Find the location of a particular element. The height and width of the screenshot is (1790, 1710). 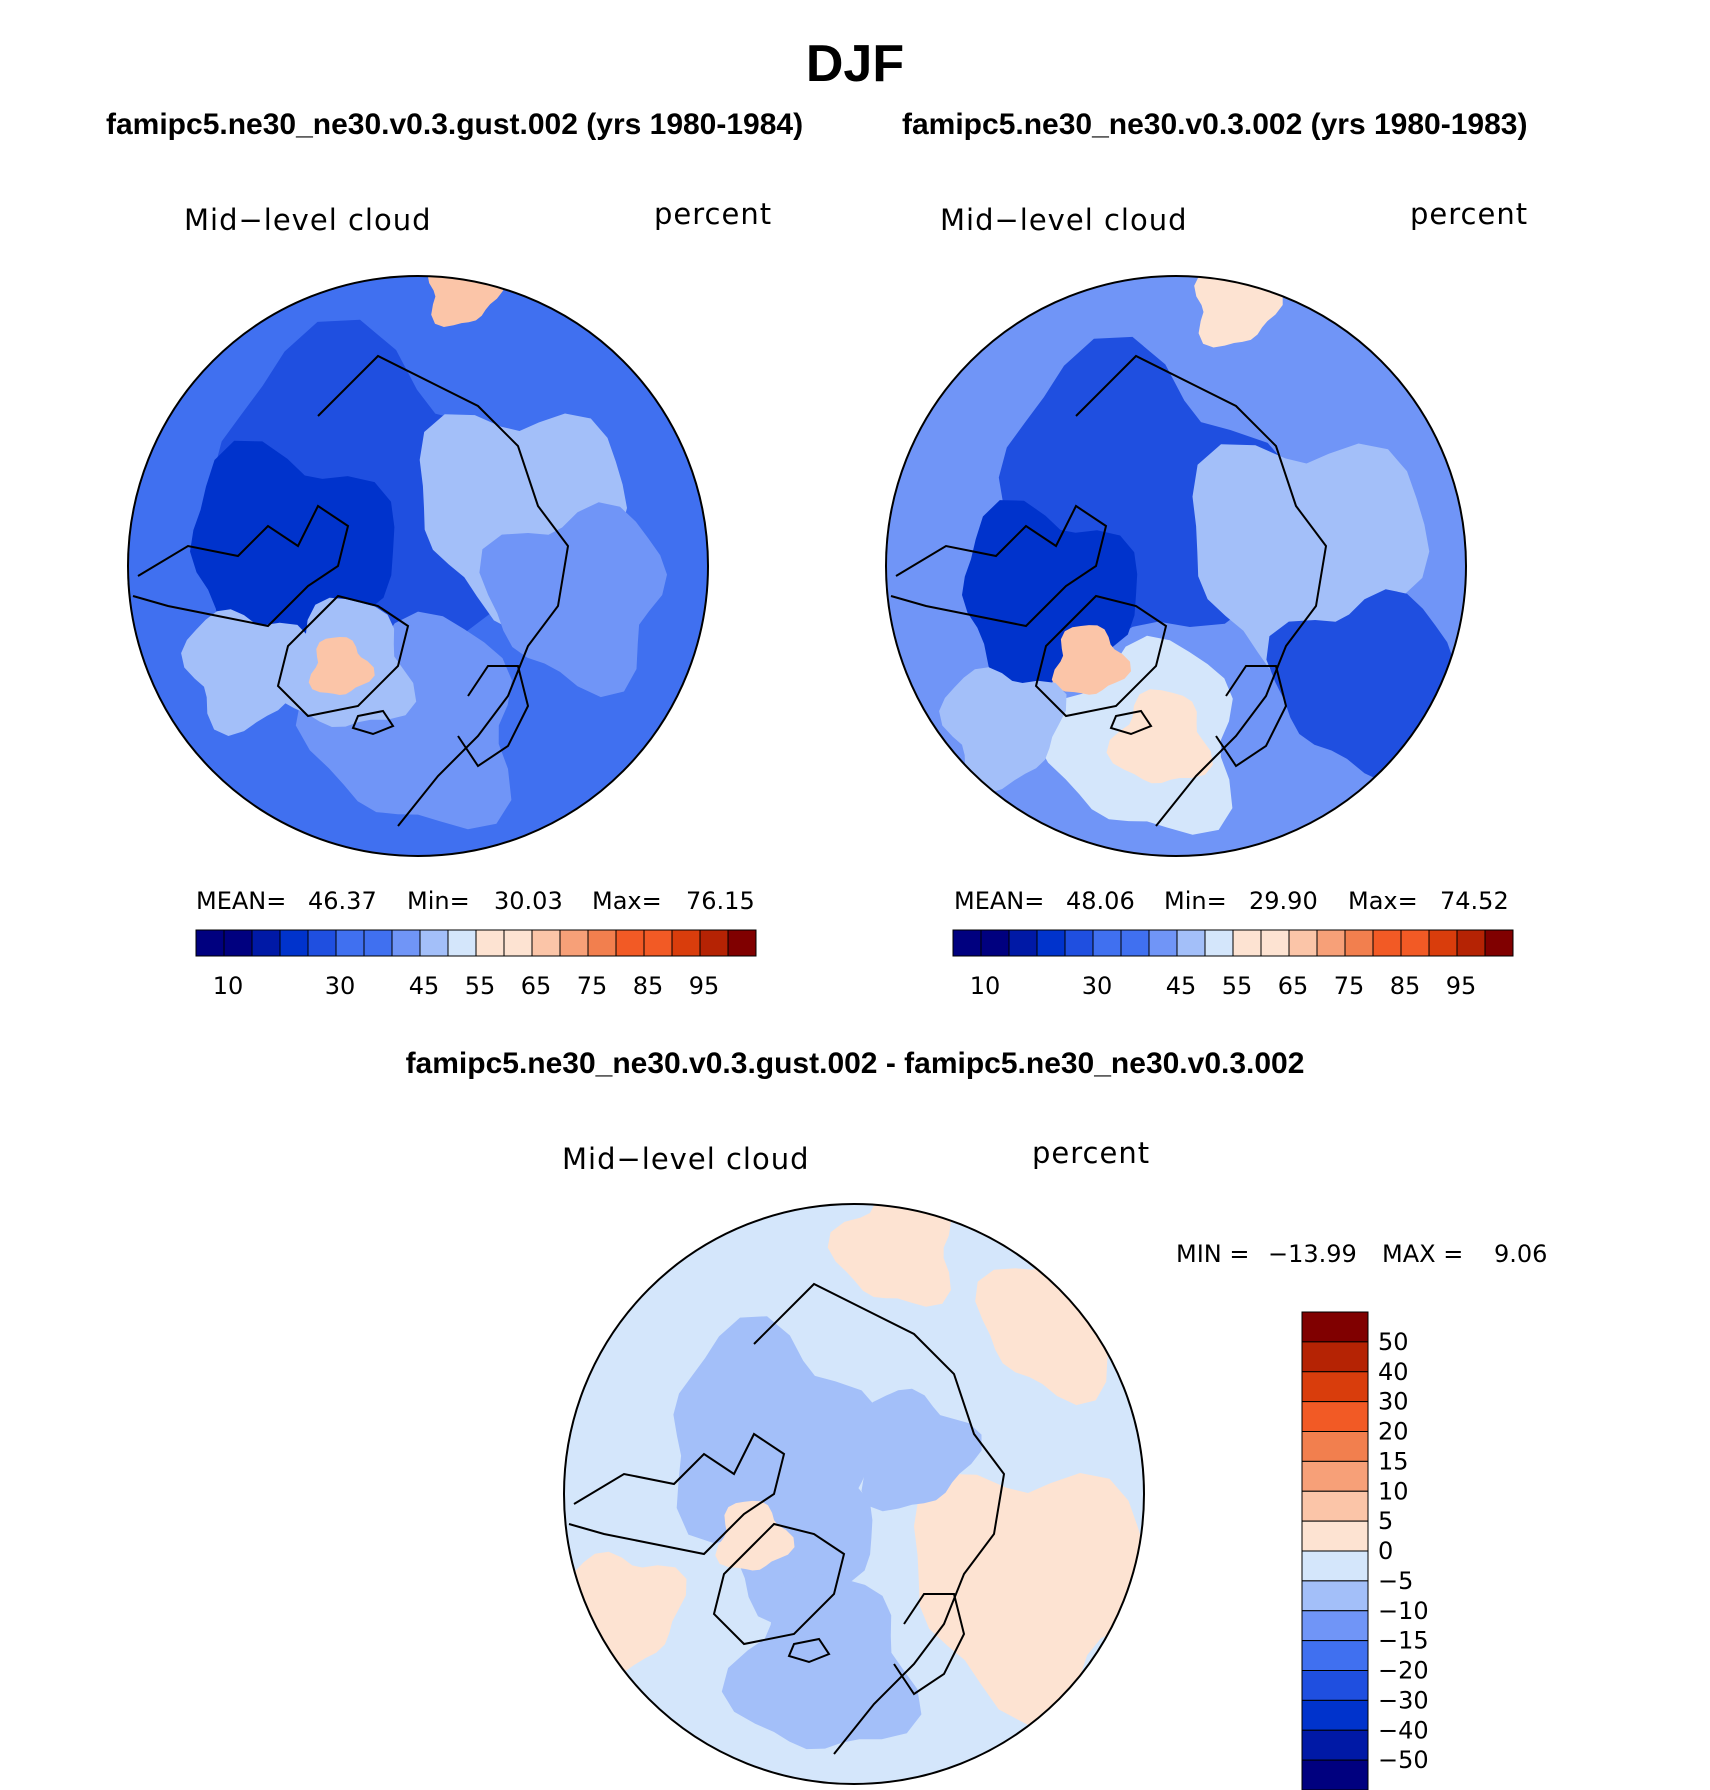

panel2-right-label: percent is located at coordinates (1469, 214).